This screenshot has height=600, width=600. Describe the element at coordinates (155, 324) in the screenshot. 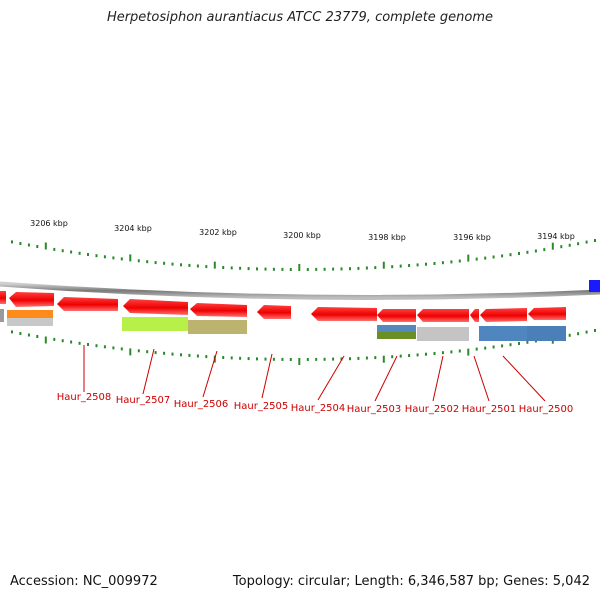

I see `feature-bar-lime` at that location.